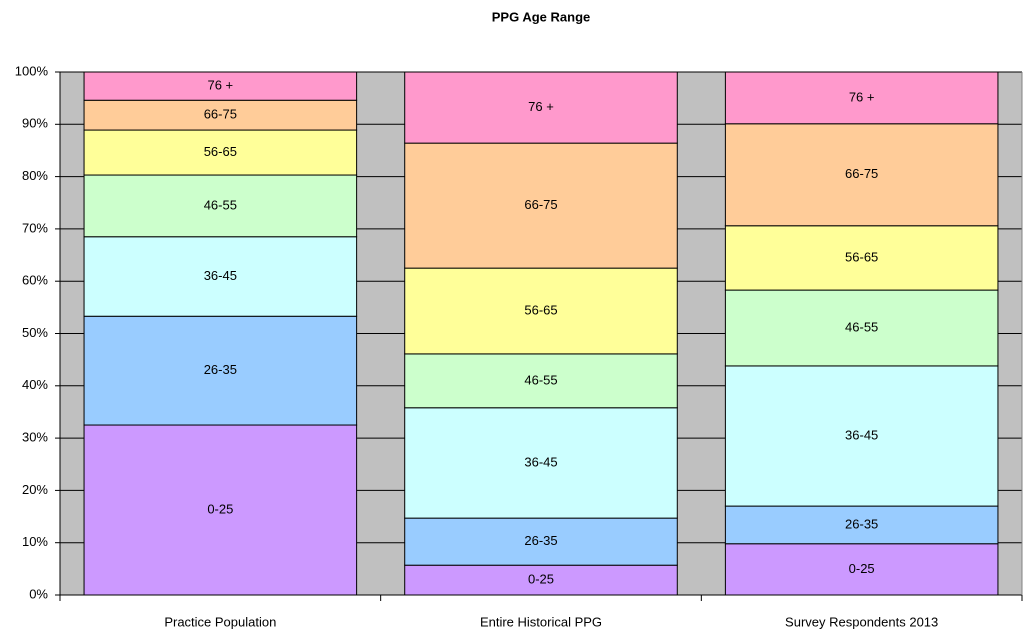 The height and width of the screenshot is (635, 1034). What do you see at coordinates (35, 175) in the screenshot?
I see `y-tick-label: 80%` at bounding box center [35, 175].